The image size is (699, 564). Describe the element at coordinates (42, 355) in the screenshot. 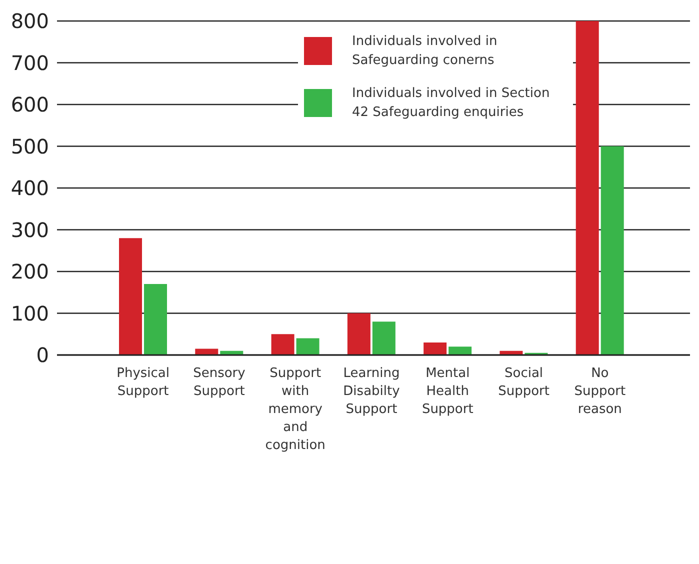

I see `y-tick-label: 0` at that location.